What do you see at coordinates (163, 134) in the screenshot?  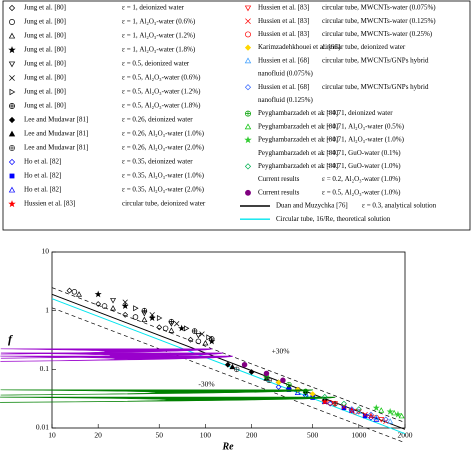 I see `legend-condition: ε = 0.26, Al₂O₃-water (1.0%)` at bounding box center [163, 134].